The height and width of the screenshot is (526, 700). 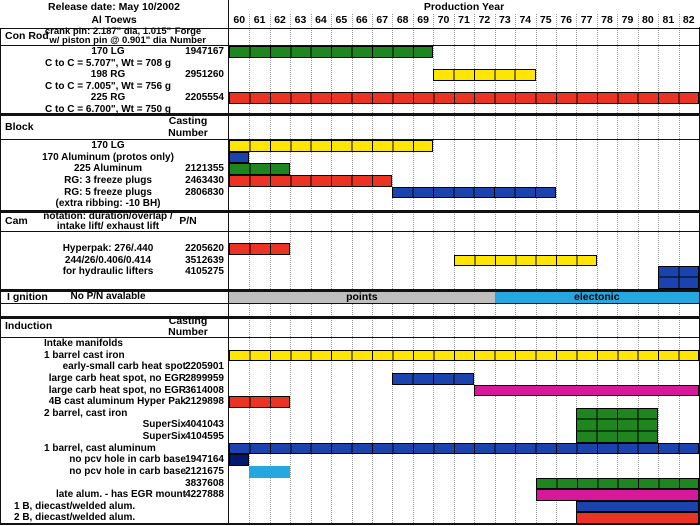 What do you see at coordinates (114, 20) in the screenshot?
I see `author-name: Al Toews` at bounding box center [114, 20].